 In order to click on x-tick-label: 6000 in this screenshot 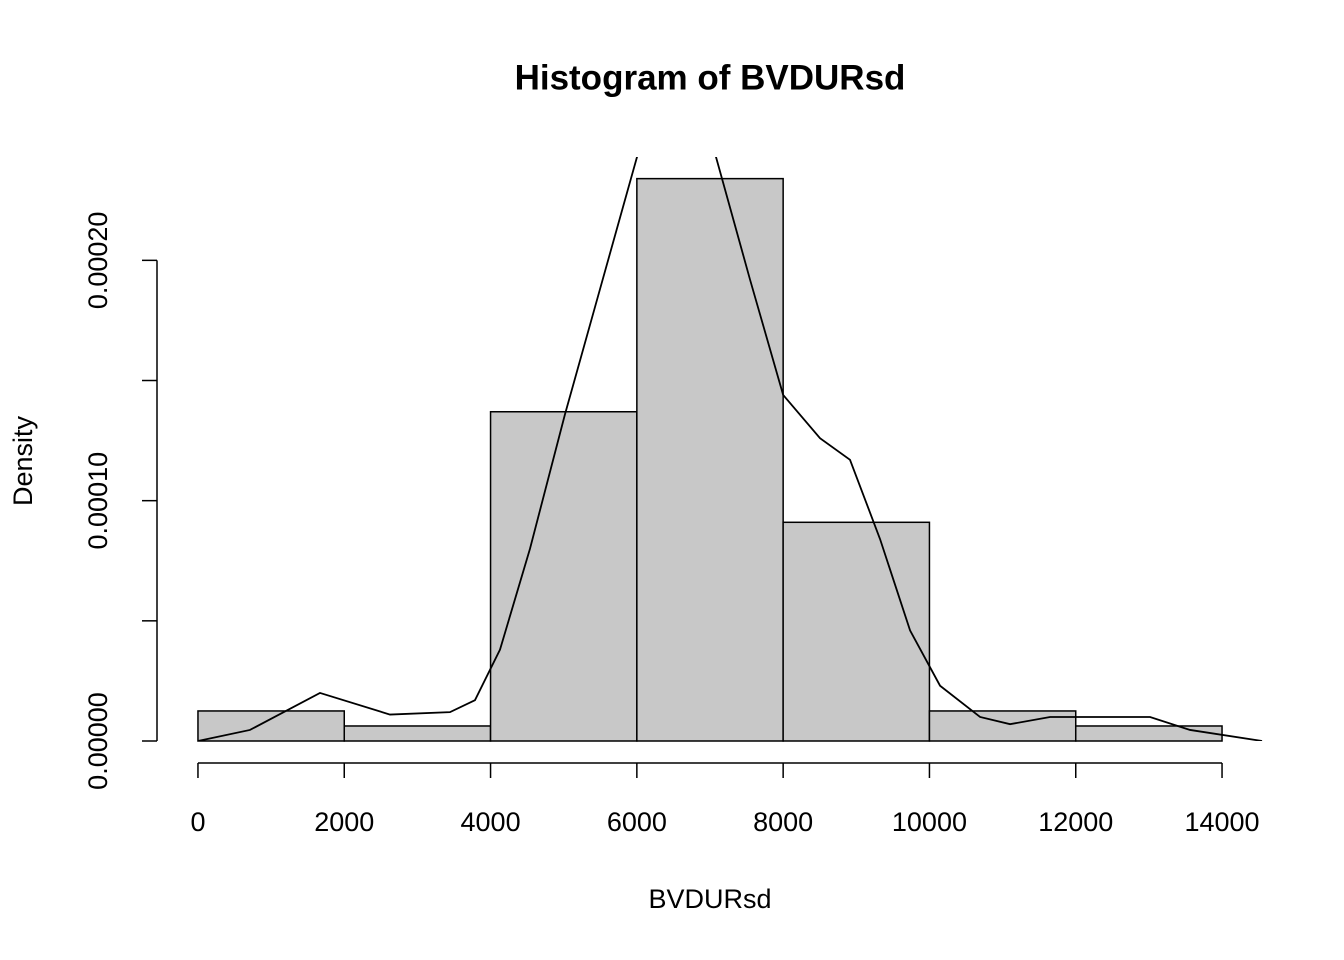, I will do `click(637, 822)`.